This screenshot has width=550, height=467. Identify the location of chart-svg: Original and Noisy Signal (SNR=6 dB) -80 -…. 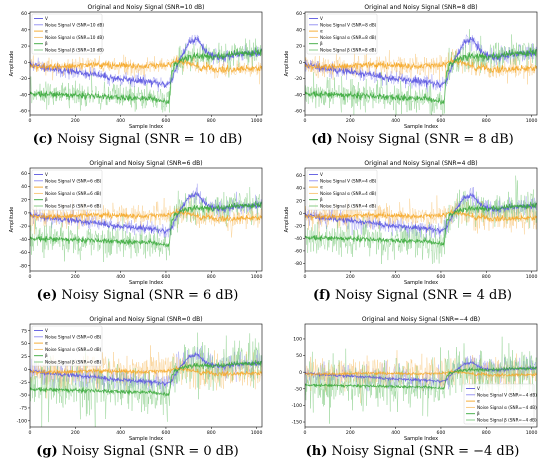
(136, 223).